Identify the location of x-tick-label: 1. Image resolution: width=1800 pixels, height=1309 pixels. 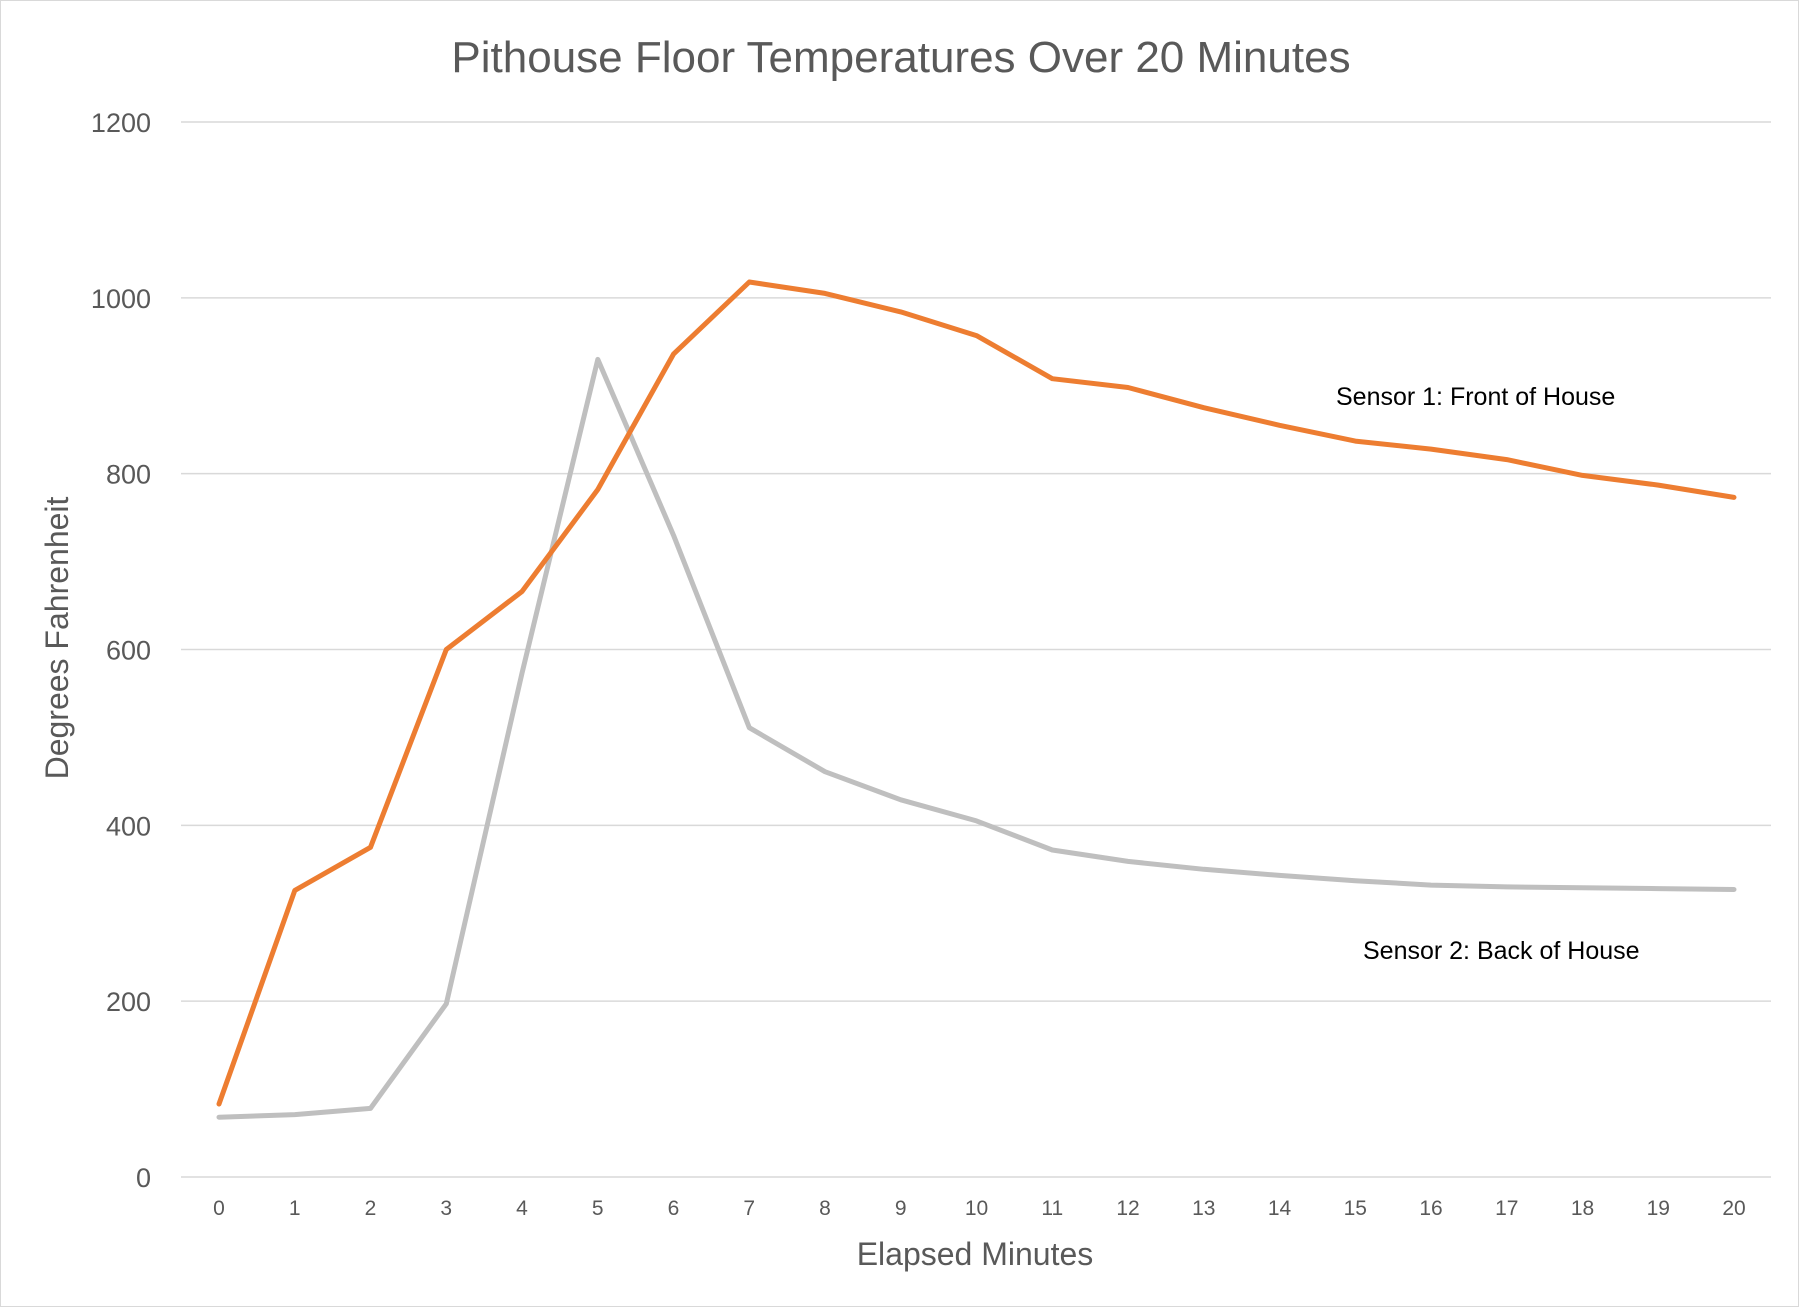
(295, 1208).